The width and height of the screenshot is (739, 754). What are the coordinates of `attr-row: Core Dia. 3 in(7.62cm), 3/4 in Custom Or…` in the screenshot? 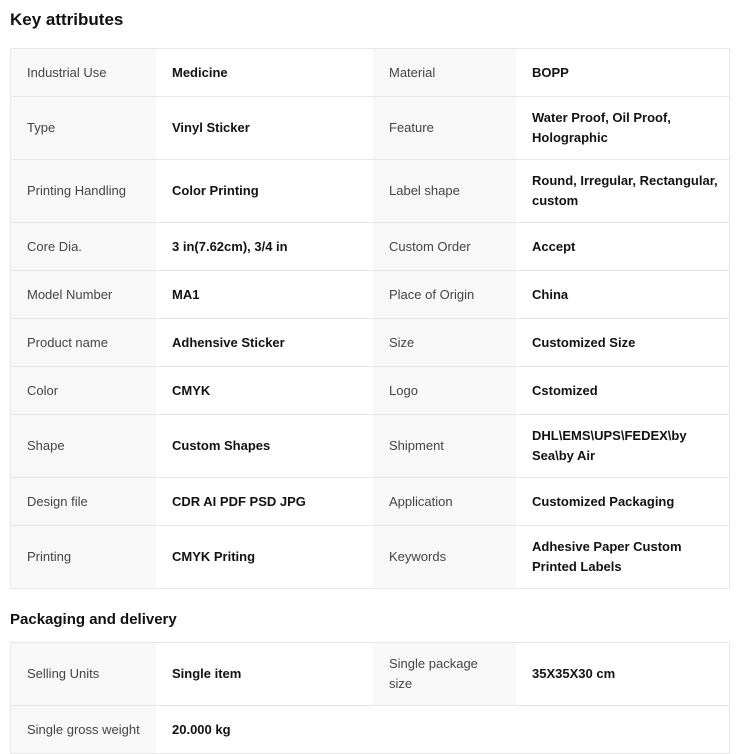 It's located at (370, 246).